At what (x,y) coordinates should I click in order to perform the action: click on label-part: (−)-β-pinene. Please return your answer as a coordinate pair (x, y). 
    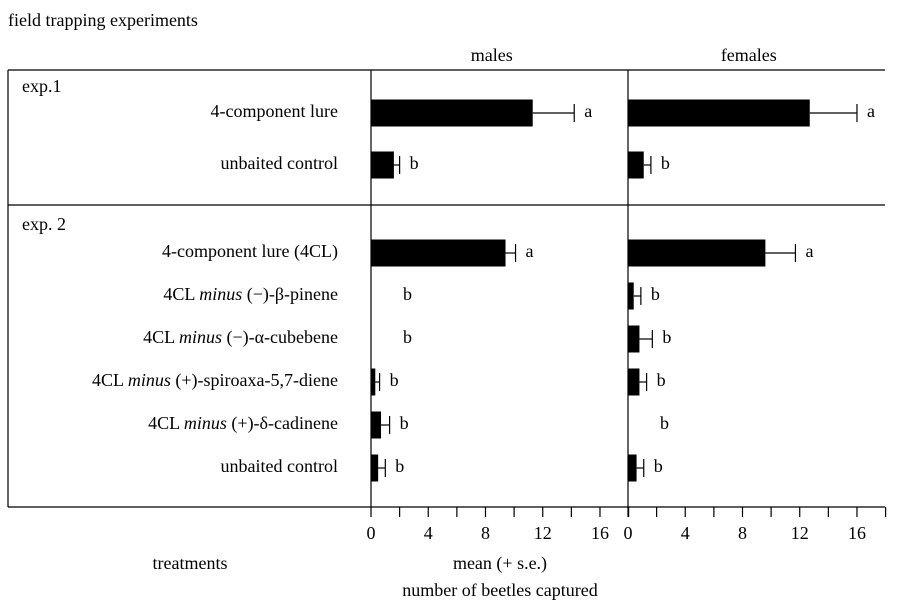
    Looking at the image, I should click on (290, 294).